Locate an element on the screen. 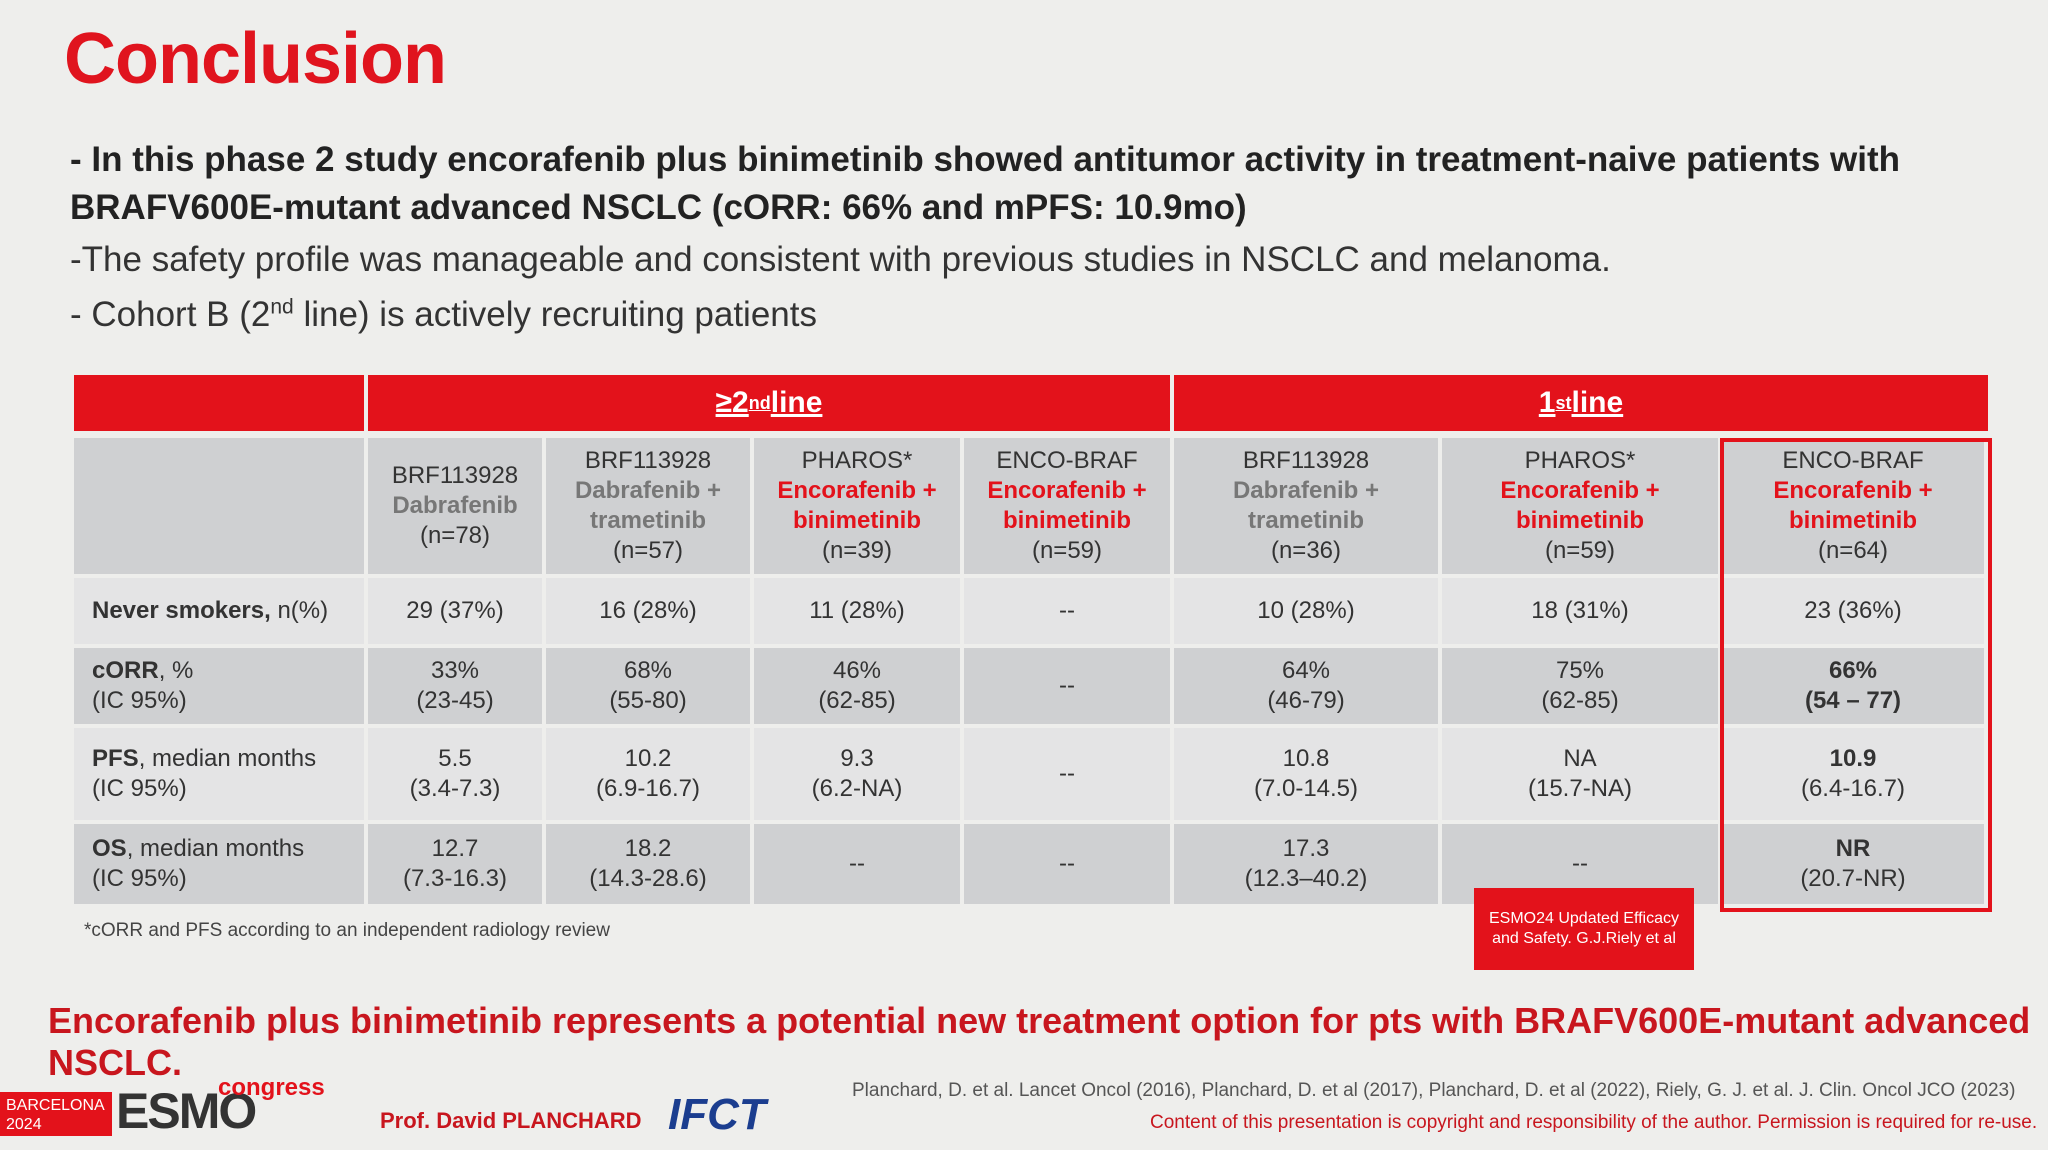 The height and width of the screenshot is (1150, 2048). table-cell: 12.7 (7.3-16.3) is located at coordinates (455, 864).